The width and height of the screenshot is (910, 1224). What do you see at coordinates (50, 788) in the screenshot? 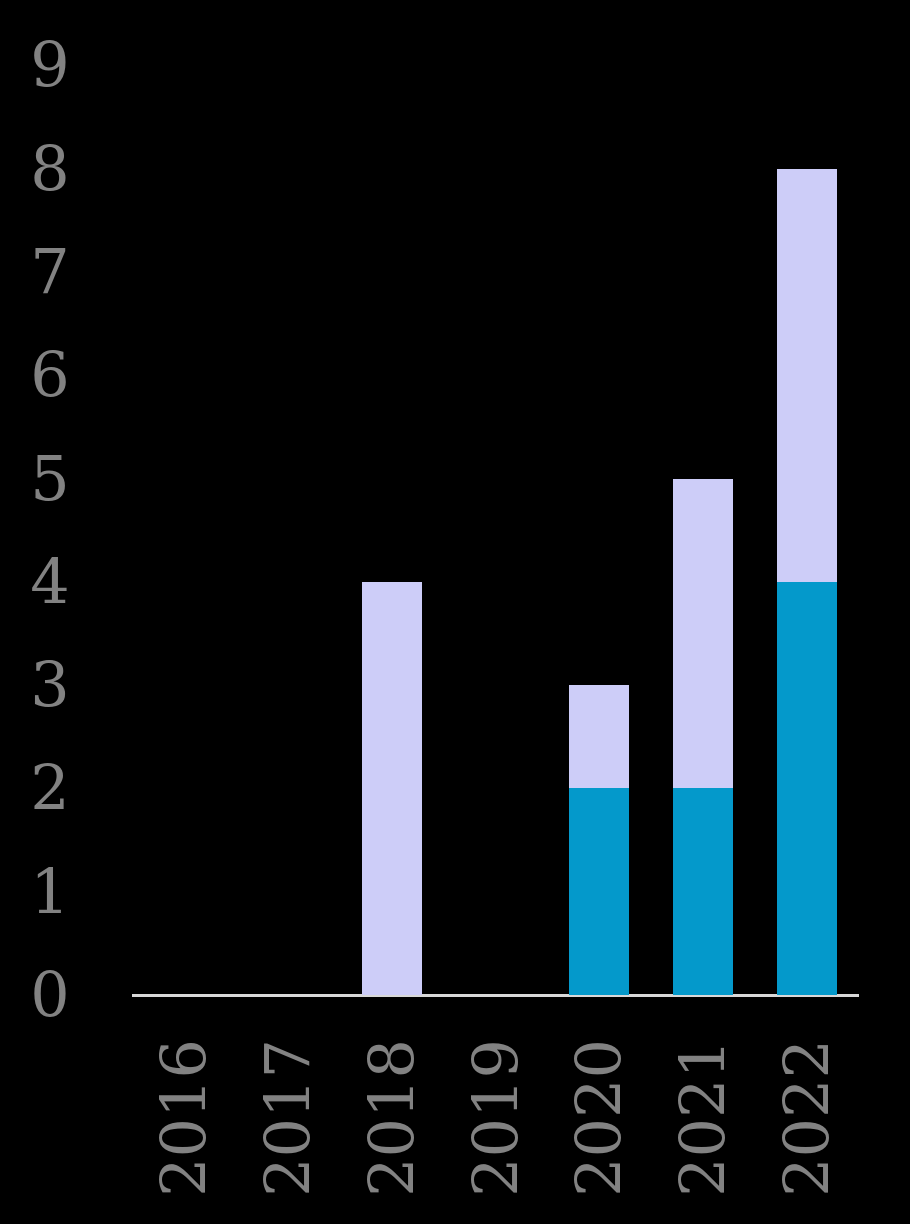
I see `y-axis-tick-label: 2` at bounding box center [50, 788].